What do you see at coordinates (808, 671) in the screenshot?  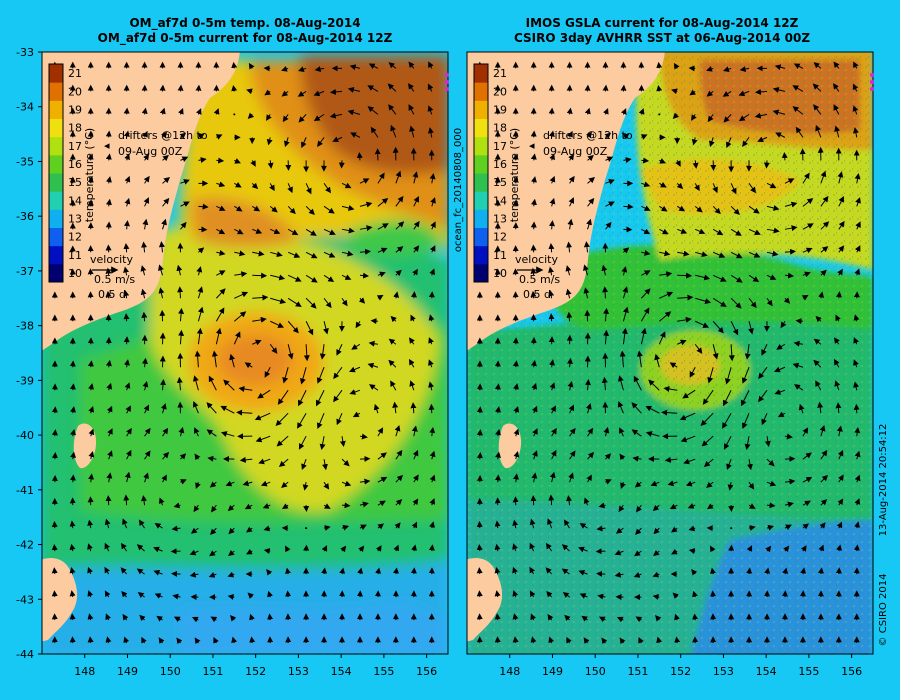 I see `x-tick-label: 155` at bounding box center [808, 671].